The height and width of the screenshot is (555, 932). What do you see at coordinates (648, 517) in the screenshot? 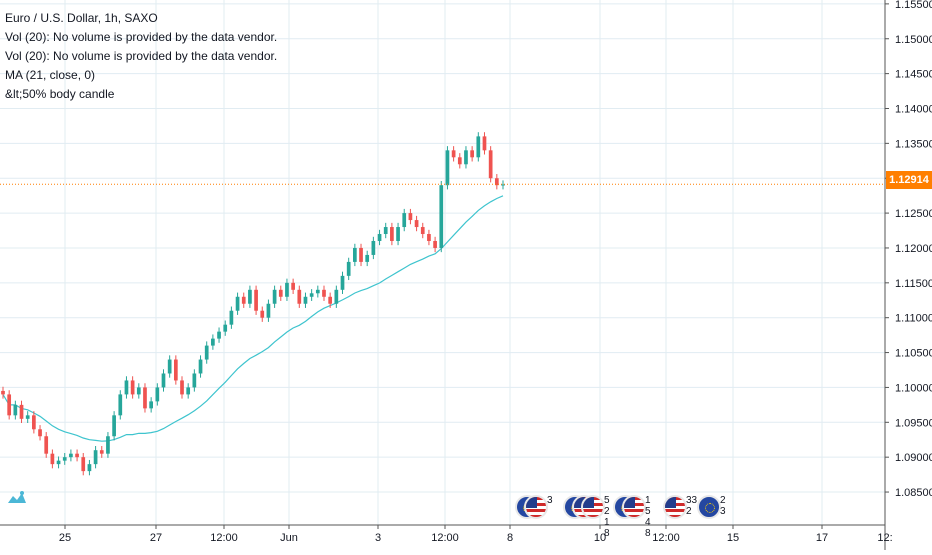
I see `event-count: 1 5 4 8` at bounding box center [648, 517].